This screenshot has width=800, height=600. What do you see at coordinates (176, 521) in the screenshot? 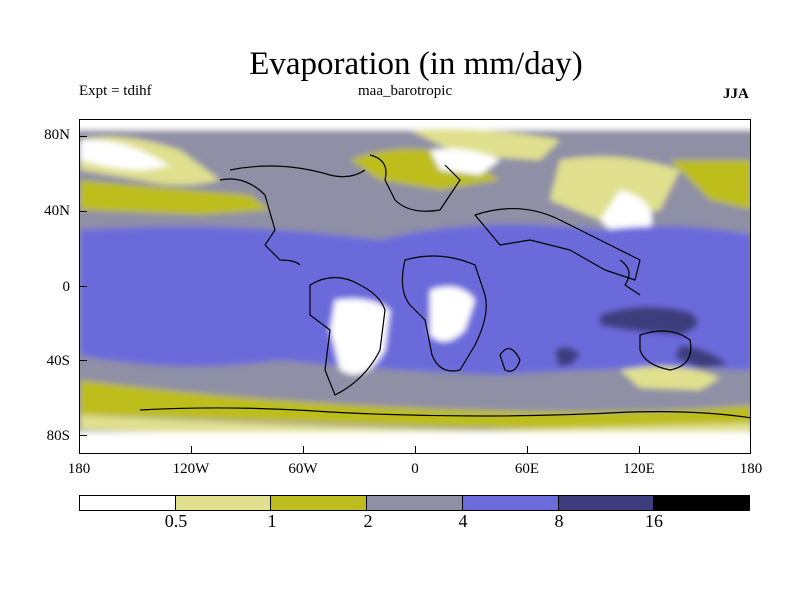
I see `colorbar-label: 0.5` at bounding box center [176, 521].